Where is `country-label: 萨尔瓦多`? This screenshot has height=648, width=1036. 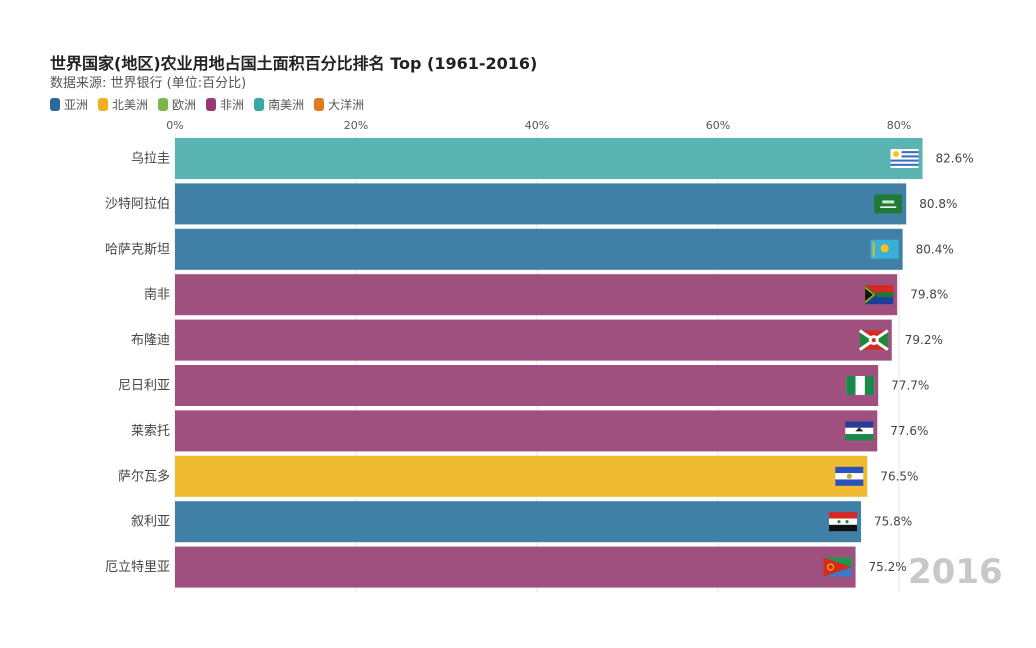 country-label: 萨尔瓦多 is located at coordinates (144, 476).